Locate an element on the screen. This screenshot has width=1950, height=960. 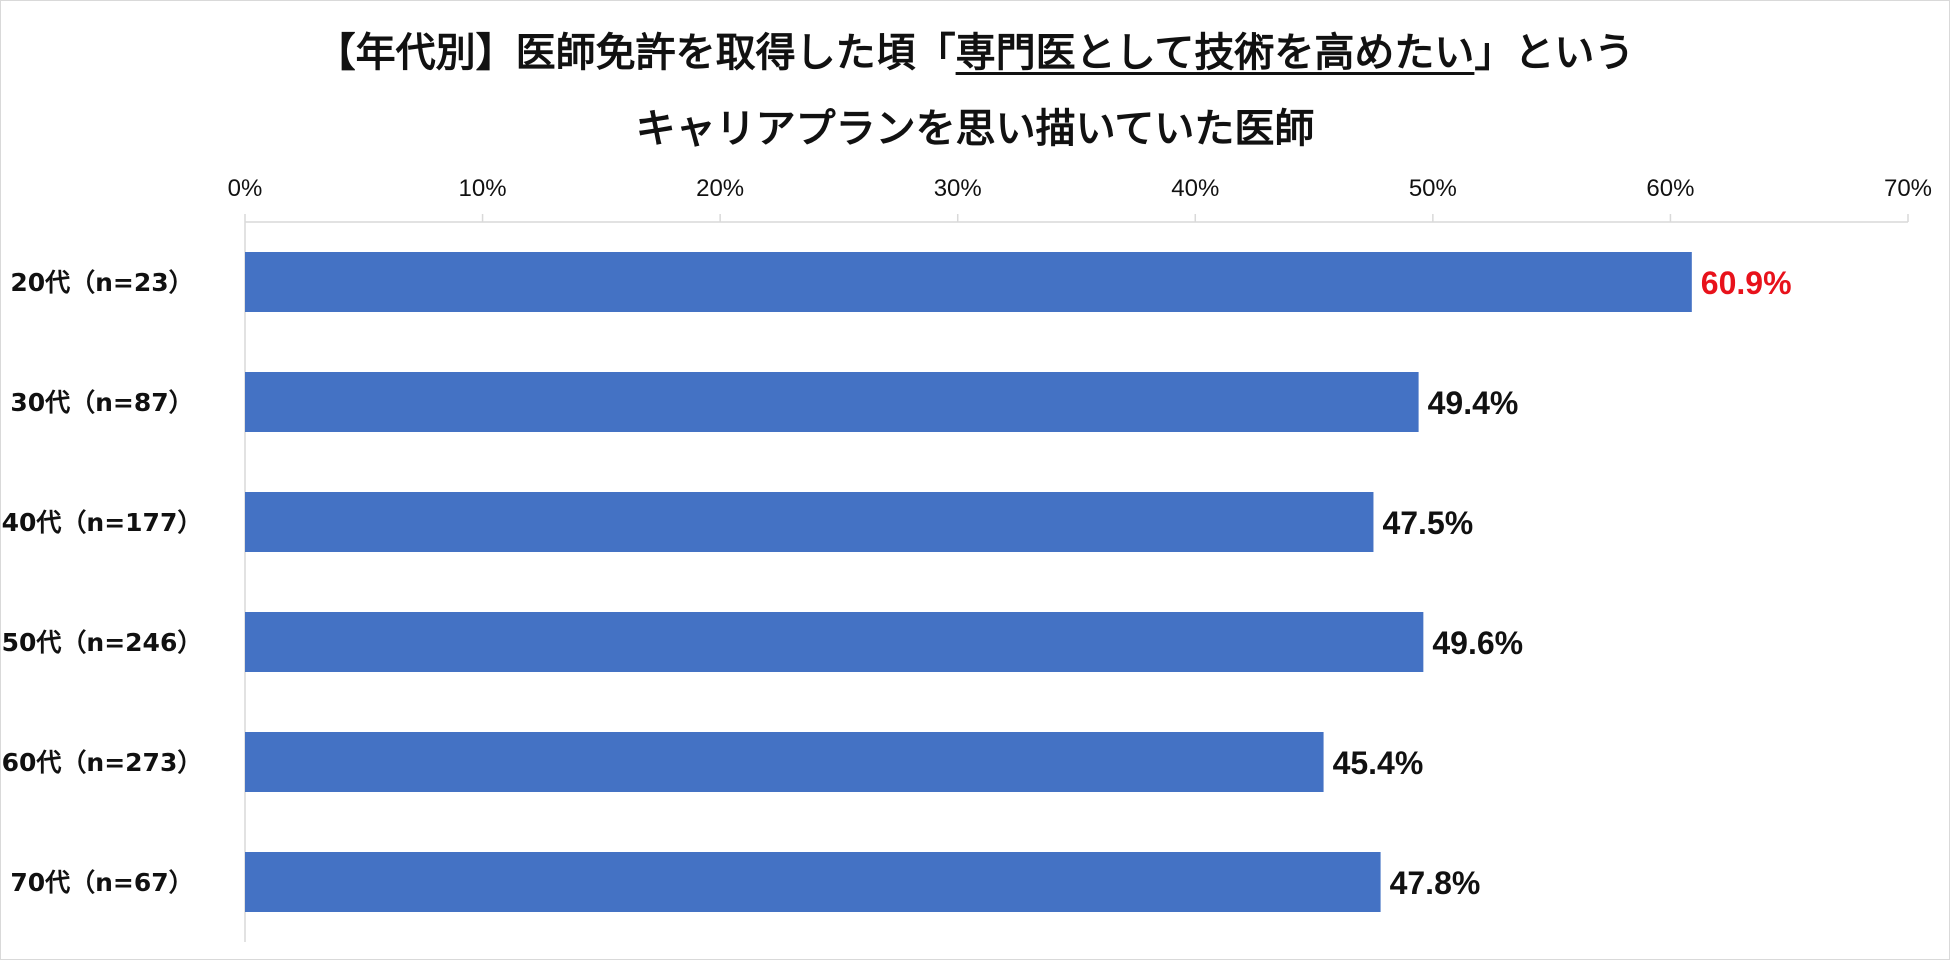
data-label: 45.4% is located at coordinates (1378, 763).